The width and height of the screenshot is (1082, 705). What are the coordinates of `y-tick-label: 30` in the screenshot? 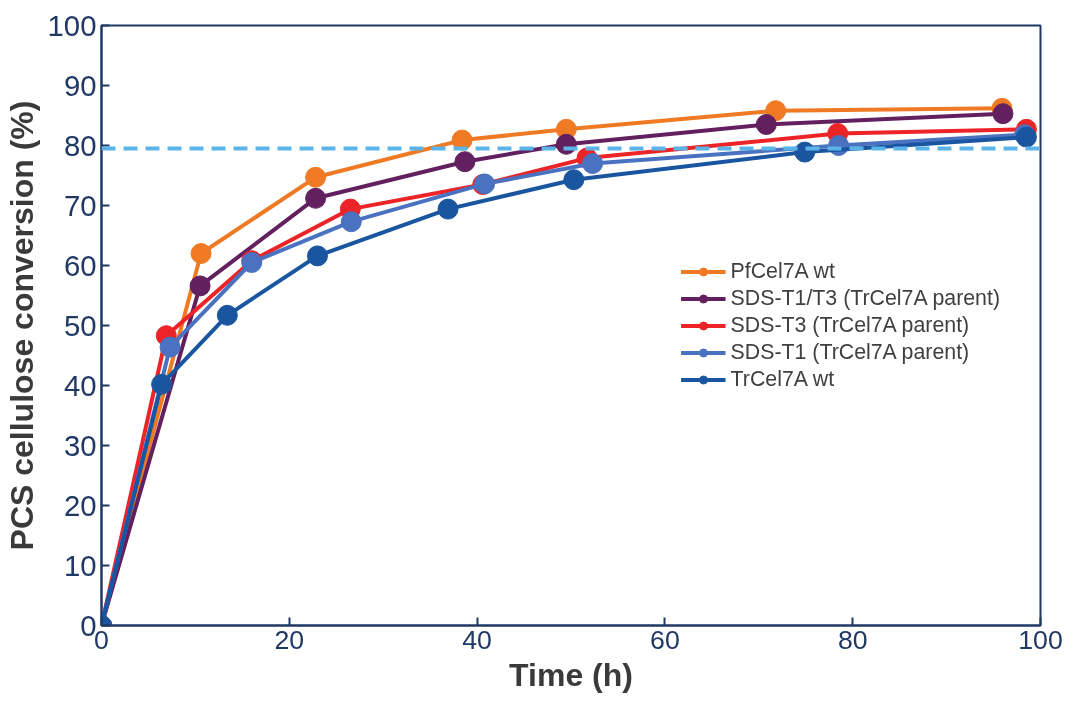 It's located at (80, 445).